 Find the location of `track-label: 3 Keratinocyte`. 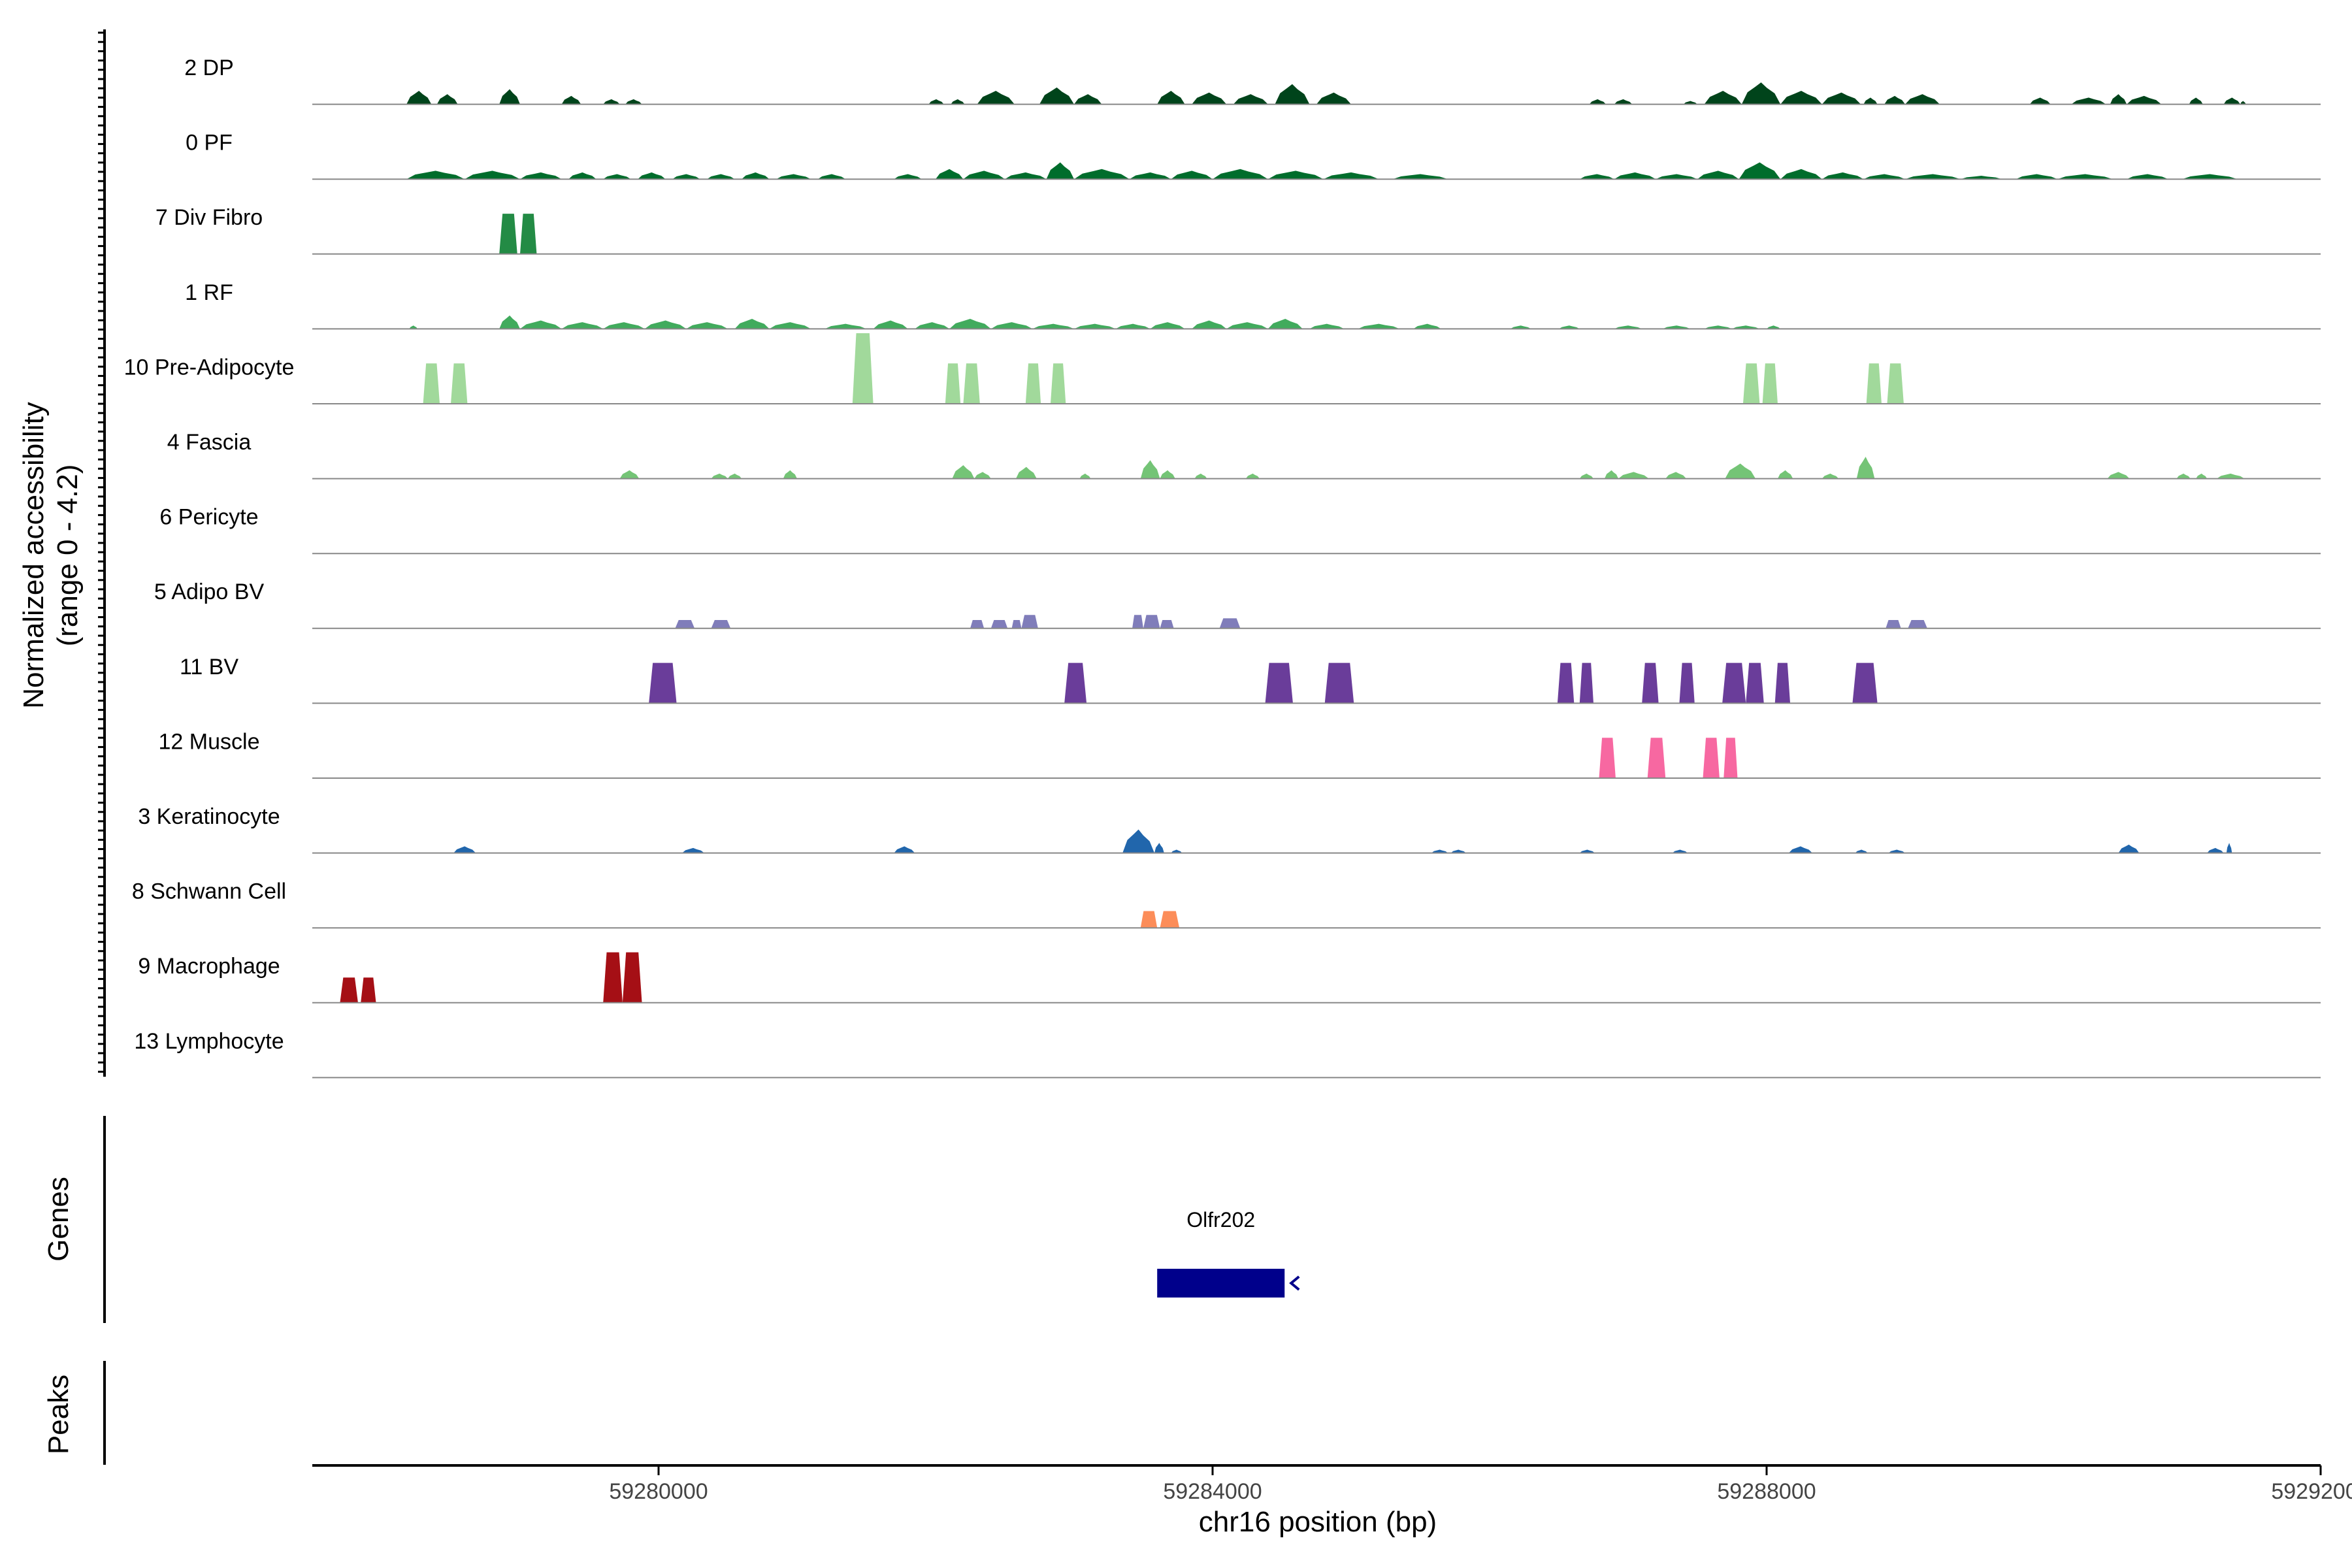

track-label: 3 Keratinocyte is located at coordinates (209, 816).